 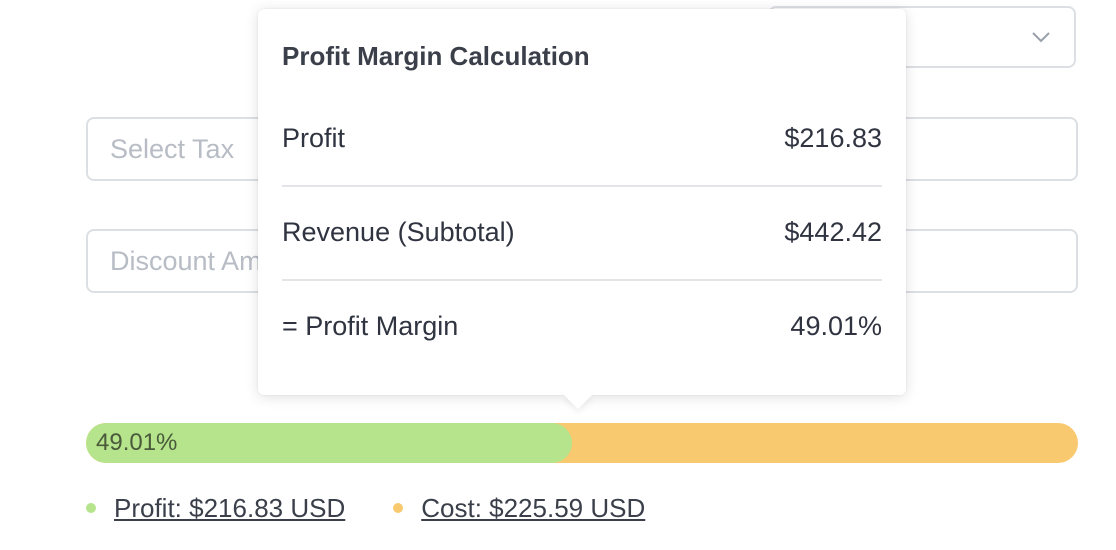 I want to click on profit-margin-bar-label: 49.01%, so click(x=137, y=442).